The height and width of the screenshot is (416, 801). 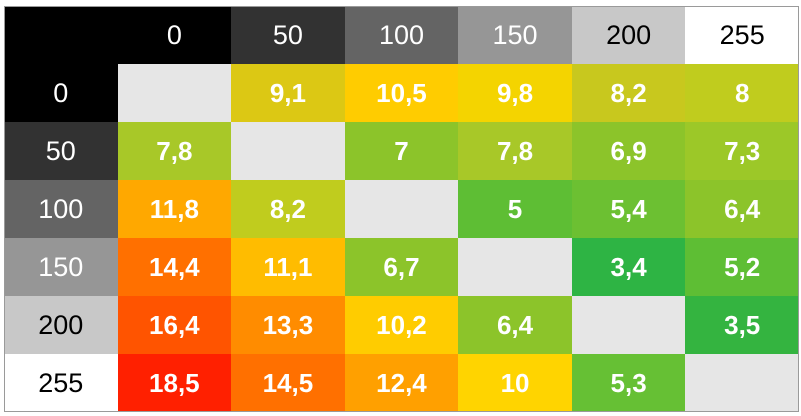 What do you see at coordinates (628, 209) in the screenshot?
I see `value-cell-100-200: 5,4` at bounding box center [628, 209].